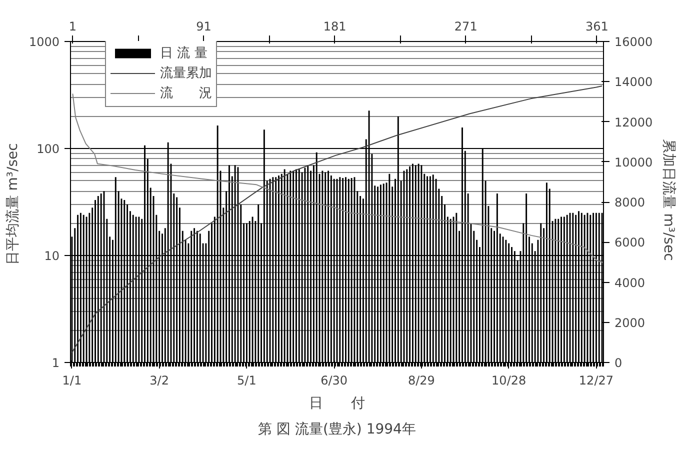 The image size is (685, 450). What do you see at coordinates (509, 381) in the screenshot?
I see `x-tick-label: 10/28` at bounding box center [509, 381].